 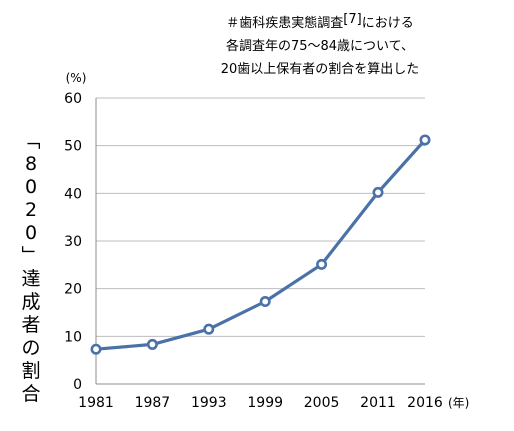 What do you see at coordinates (153, 403) in the screenshot?
I see `x-tick-1987: 1987` at bounding box center [153, 403].